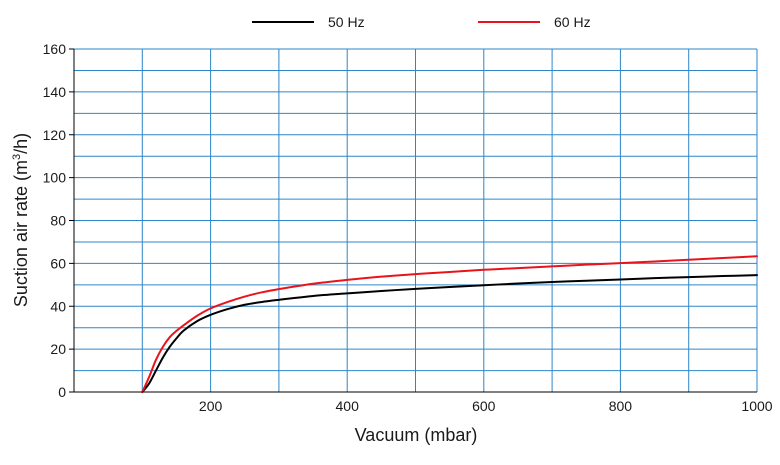 This screenshot has height=465, width=780. I want to click on x-tick-label: 1000, so click(756, 406).